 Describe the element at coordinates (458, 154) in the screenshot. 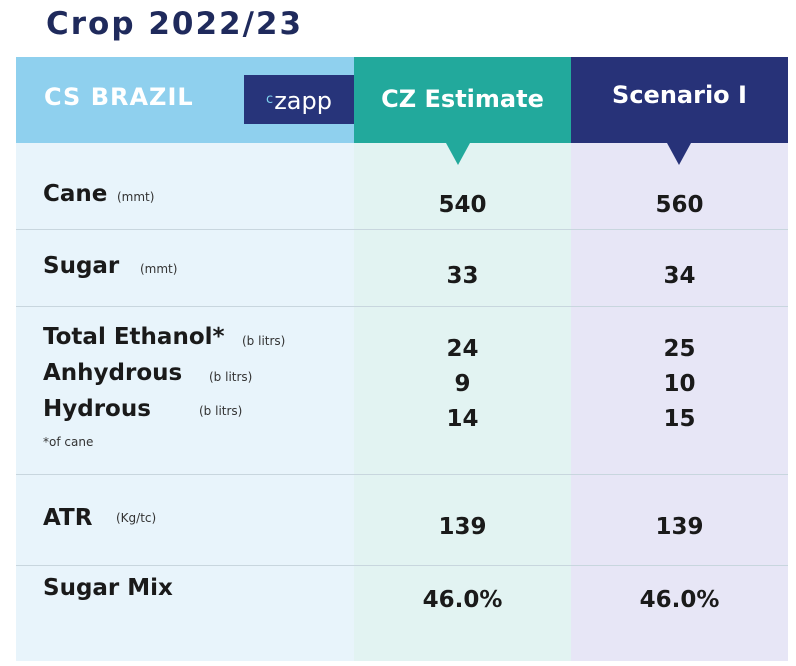

I see `estimate-pointer-icon` at that location.